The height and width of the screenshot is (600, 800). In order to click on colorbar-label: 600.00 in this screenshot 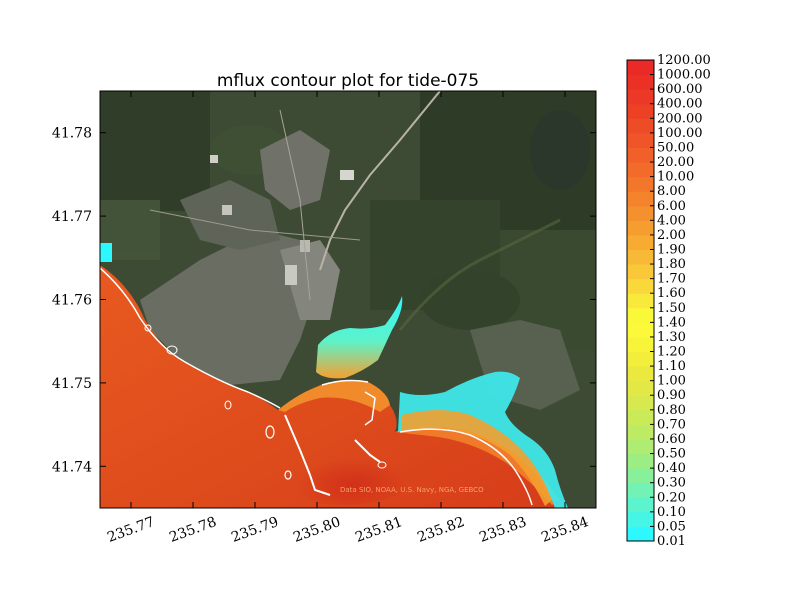, I will do `click(680, 89)`.